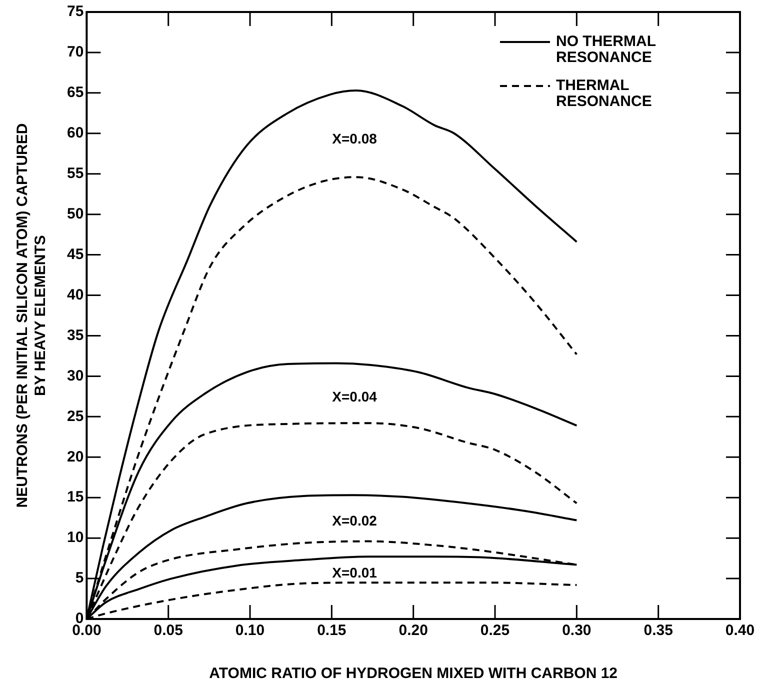  I want to click on x-tick-label: 0.35, so click(658, 631).